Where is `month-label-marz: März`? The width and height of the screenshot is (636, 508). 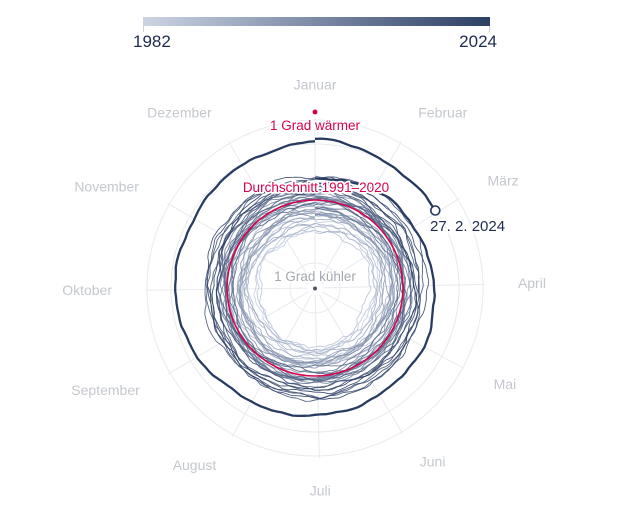 month-label-marz: März is located at coordinates (503, 181).